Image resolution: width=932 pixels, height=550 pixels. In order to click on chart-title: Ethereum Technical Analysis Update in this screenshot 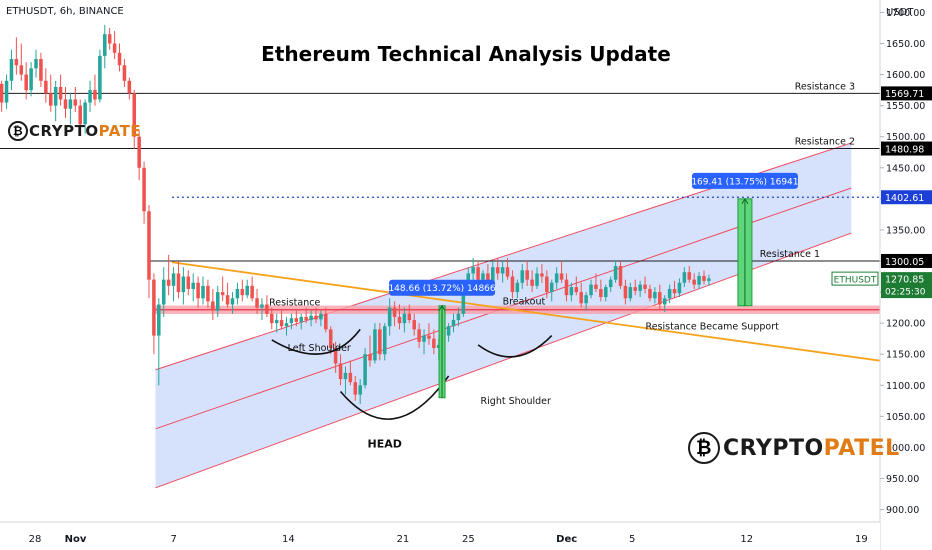, I will do `click(466, 54)`.